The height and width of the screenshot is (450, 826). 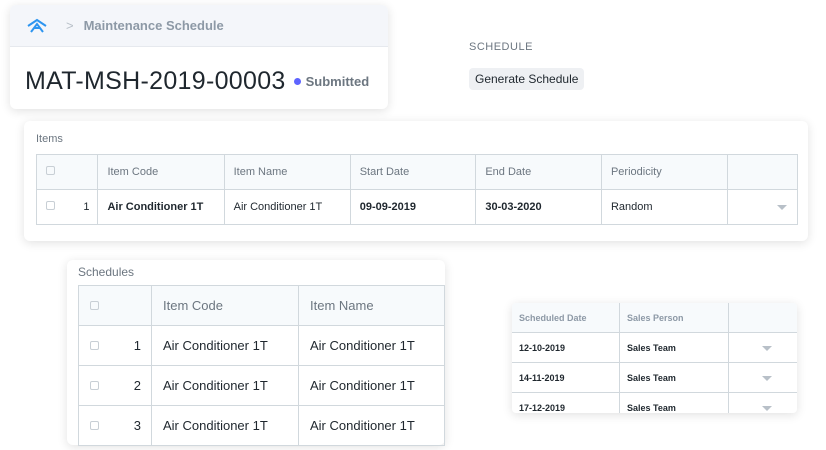 What do you see at coordinates (413, 172) in the screenshot?
I see `column-header: Start Date` at bounding box center [413, 172].